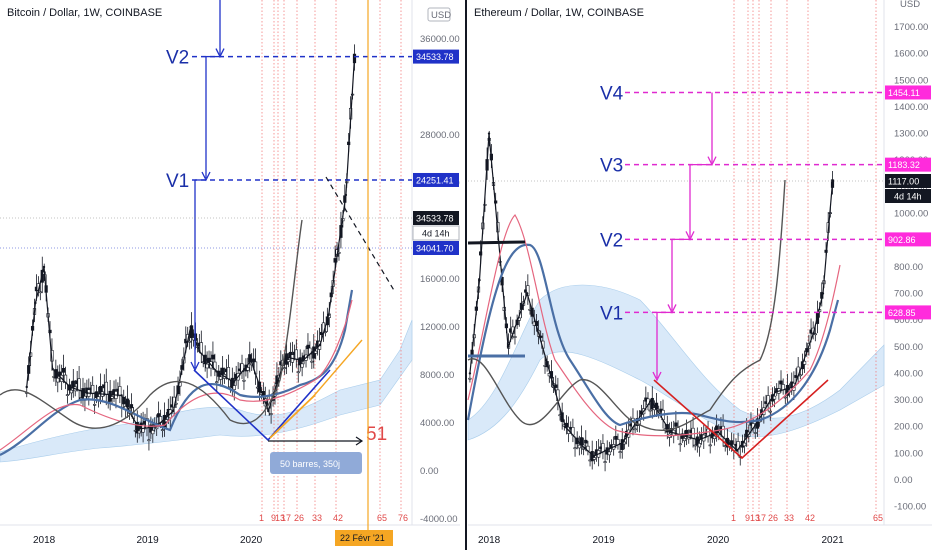  What do you see at coordinates (611, 166) in the screenshot?
I see `level-label-v3: V3` at bounding box center [611, 166].